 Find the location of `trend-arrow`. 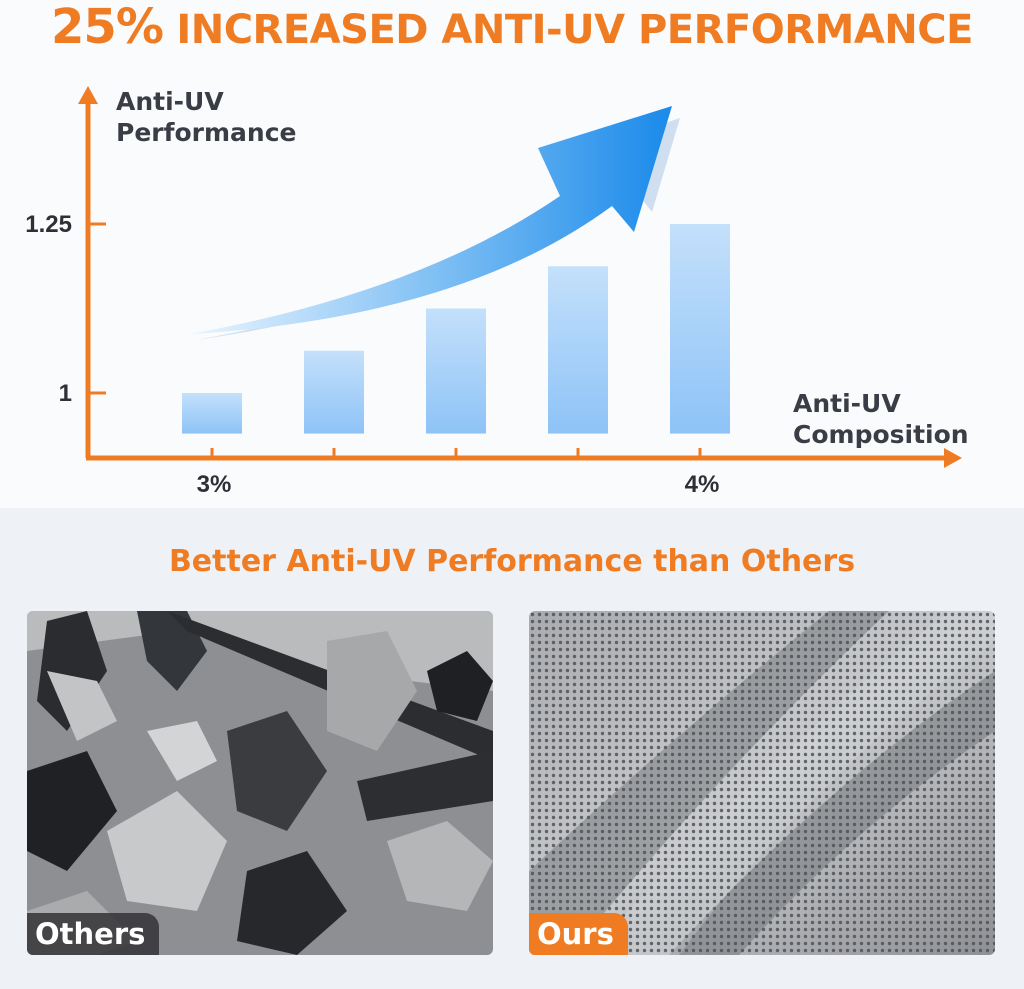

trend-arrow is located at coordinates (435, 223).